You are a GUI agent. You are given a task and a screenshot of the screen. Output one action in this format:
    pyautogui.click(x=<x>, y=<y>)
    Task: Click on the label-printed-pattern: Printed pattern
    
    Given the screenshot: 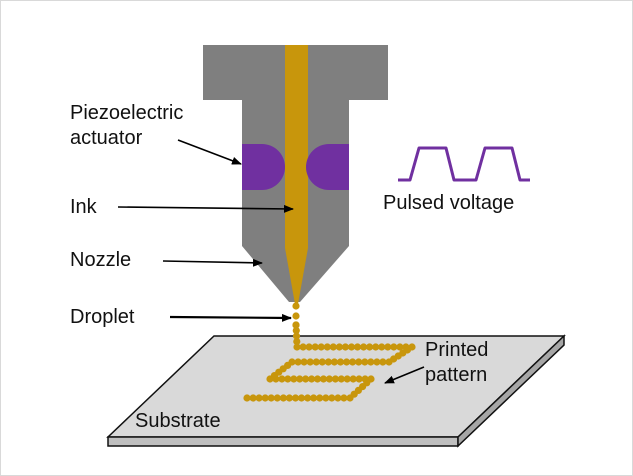 What is the action you would take?
    pyautogui.click(x=456, y=363)
    